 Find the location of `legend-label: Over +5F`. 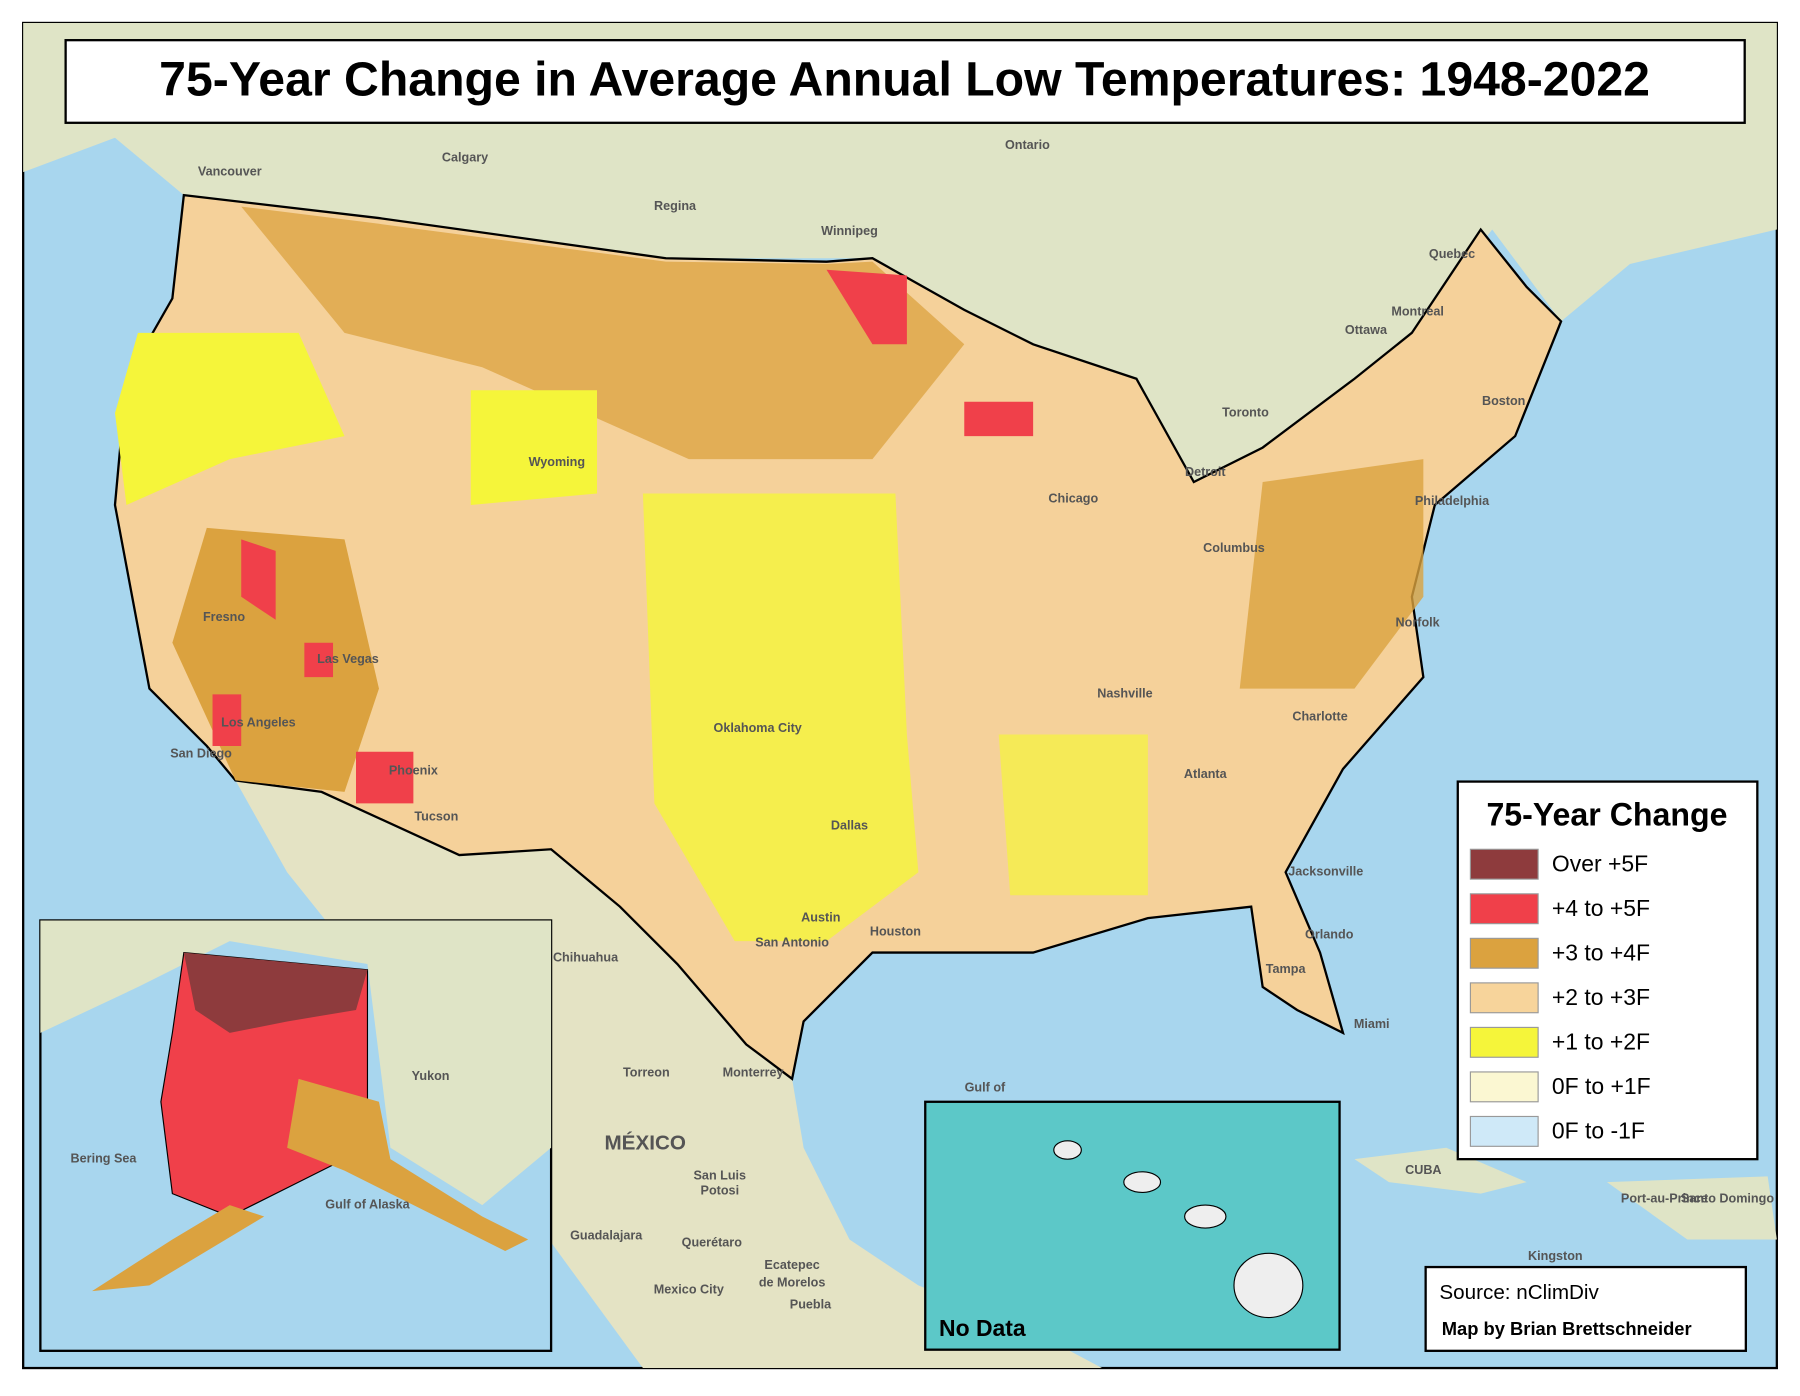

legend-label: Over +5F is located at coordinates (1600, 863).